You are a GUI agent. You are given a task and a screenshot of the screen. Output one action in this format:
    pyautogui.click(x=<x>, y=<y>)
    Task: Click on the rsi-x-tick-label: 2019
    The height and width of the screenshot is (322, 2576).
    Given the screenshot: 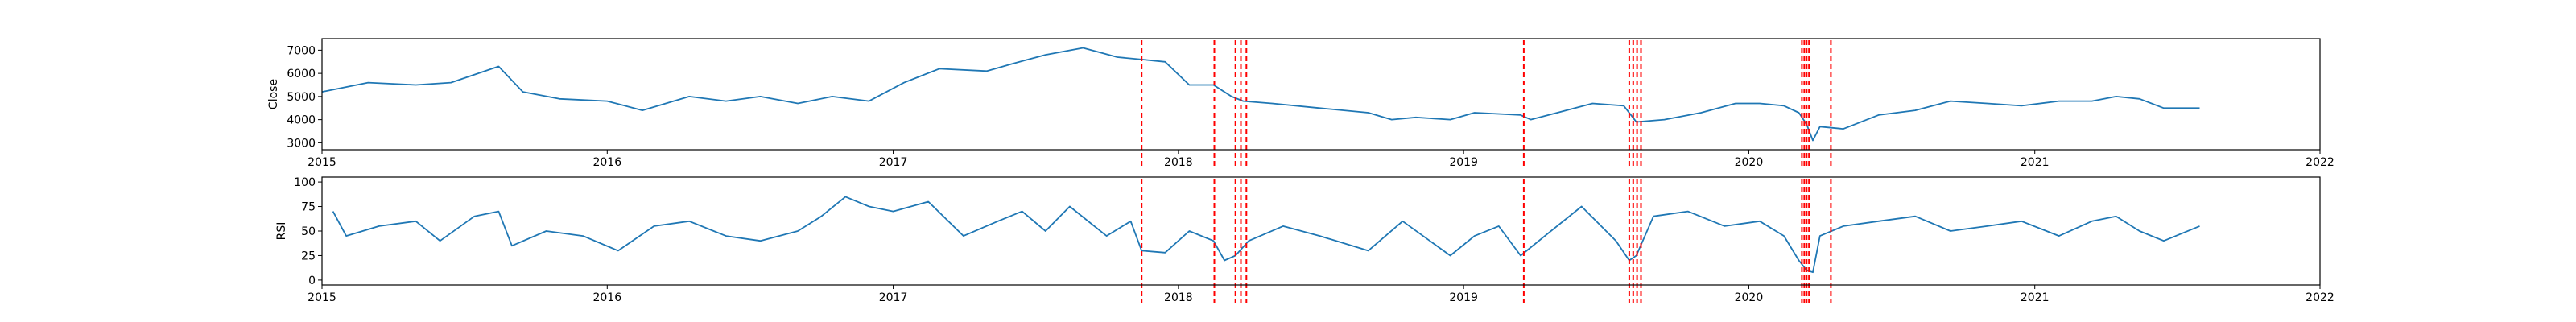 What is the action you would take?
    pyautogui.click(x=1463, y=297)
    